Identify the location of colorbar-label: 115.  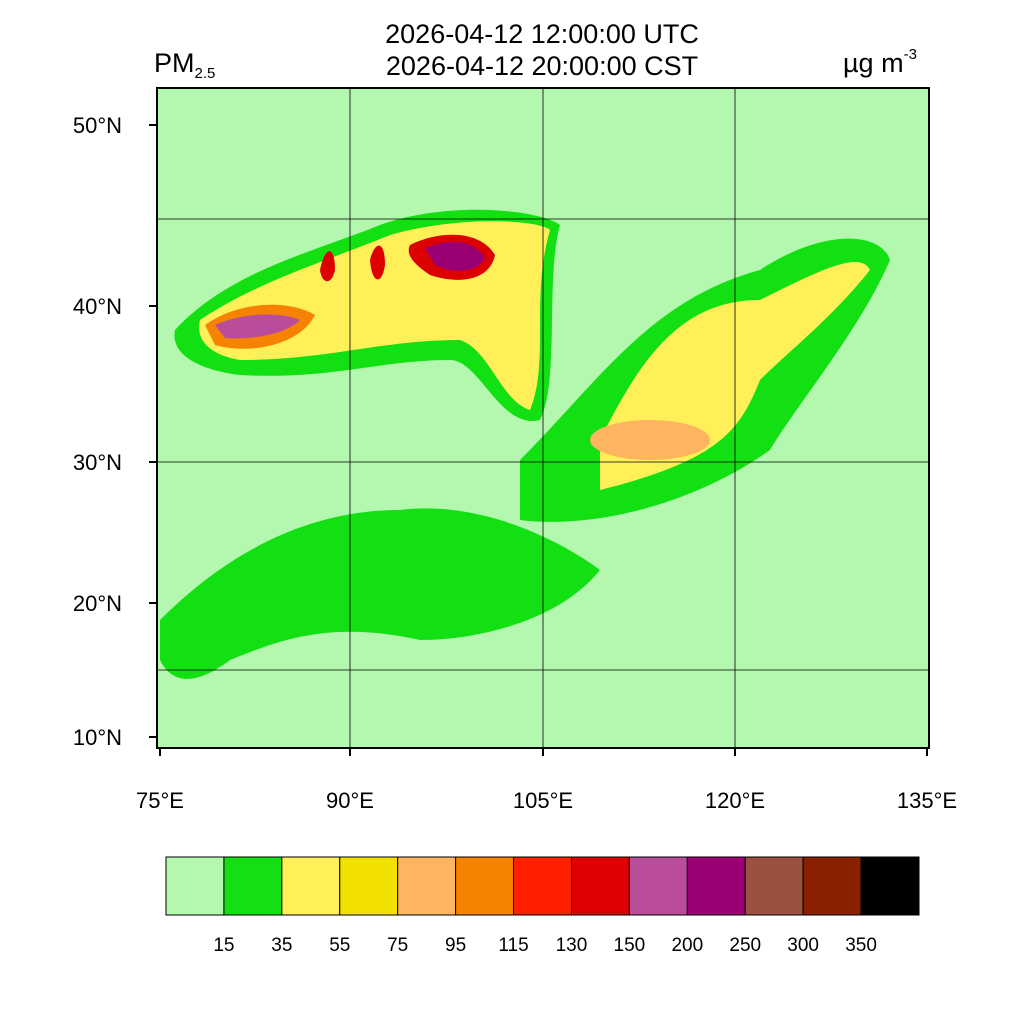
(513, 945).